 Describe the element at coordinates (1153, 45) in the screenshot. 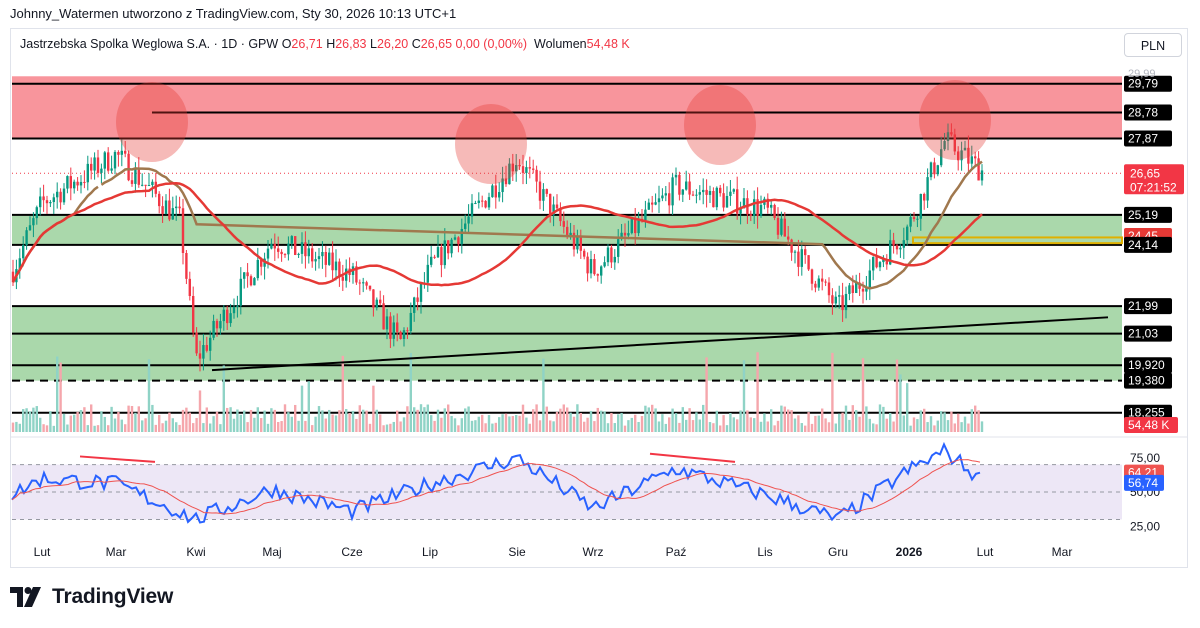

I see `currency-button: PLN` at that location.